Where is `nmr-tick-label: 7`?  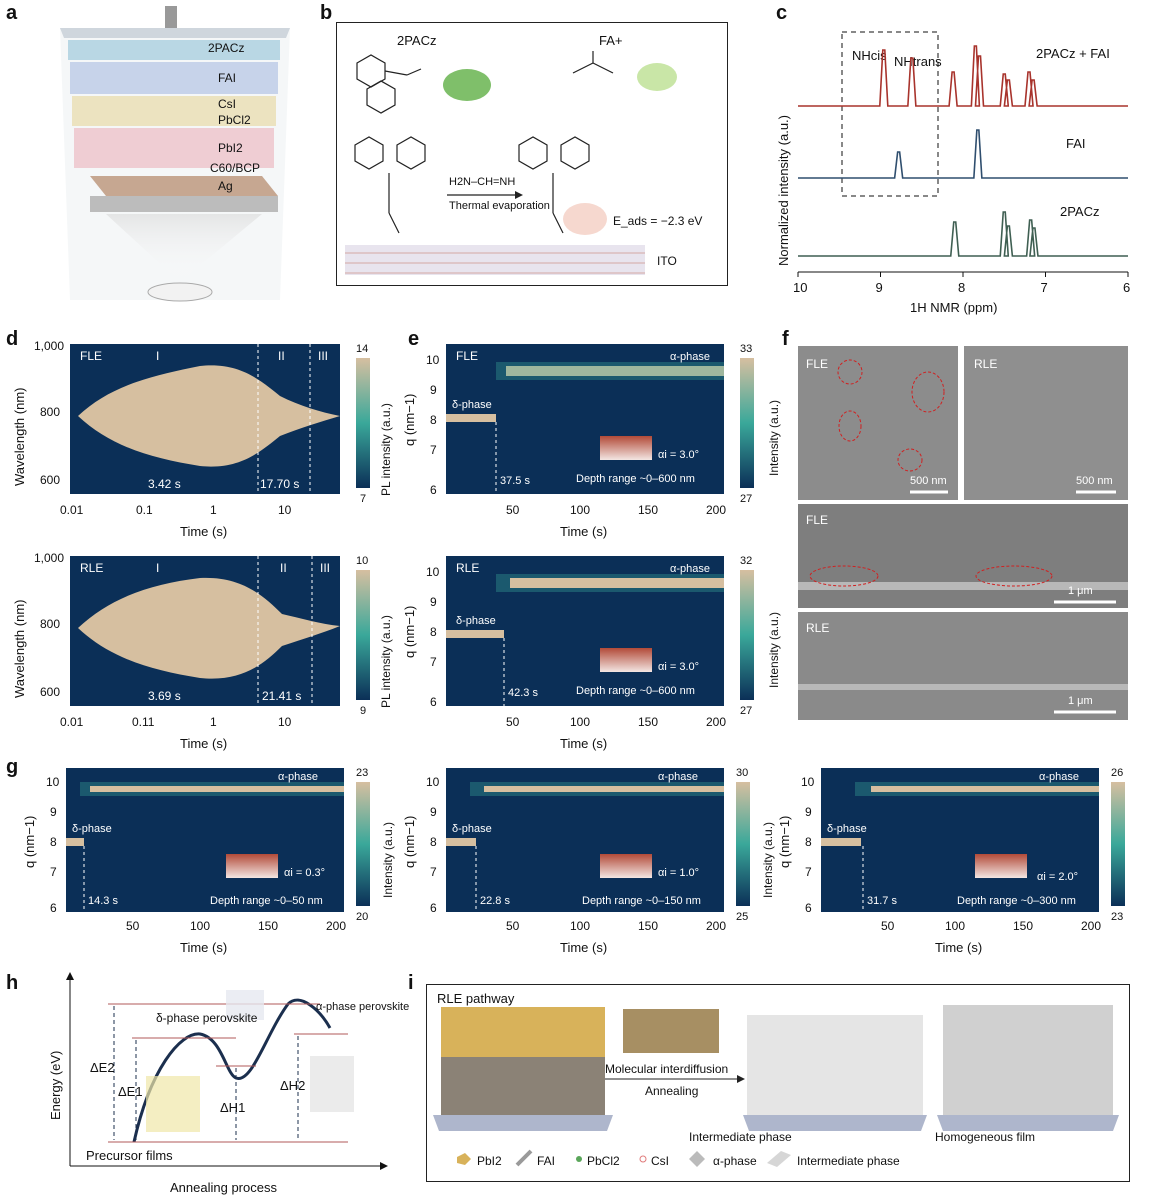 nmr-tick-label: 7 is located at coordinates (1044, 287).